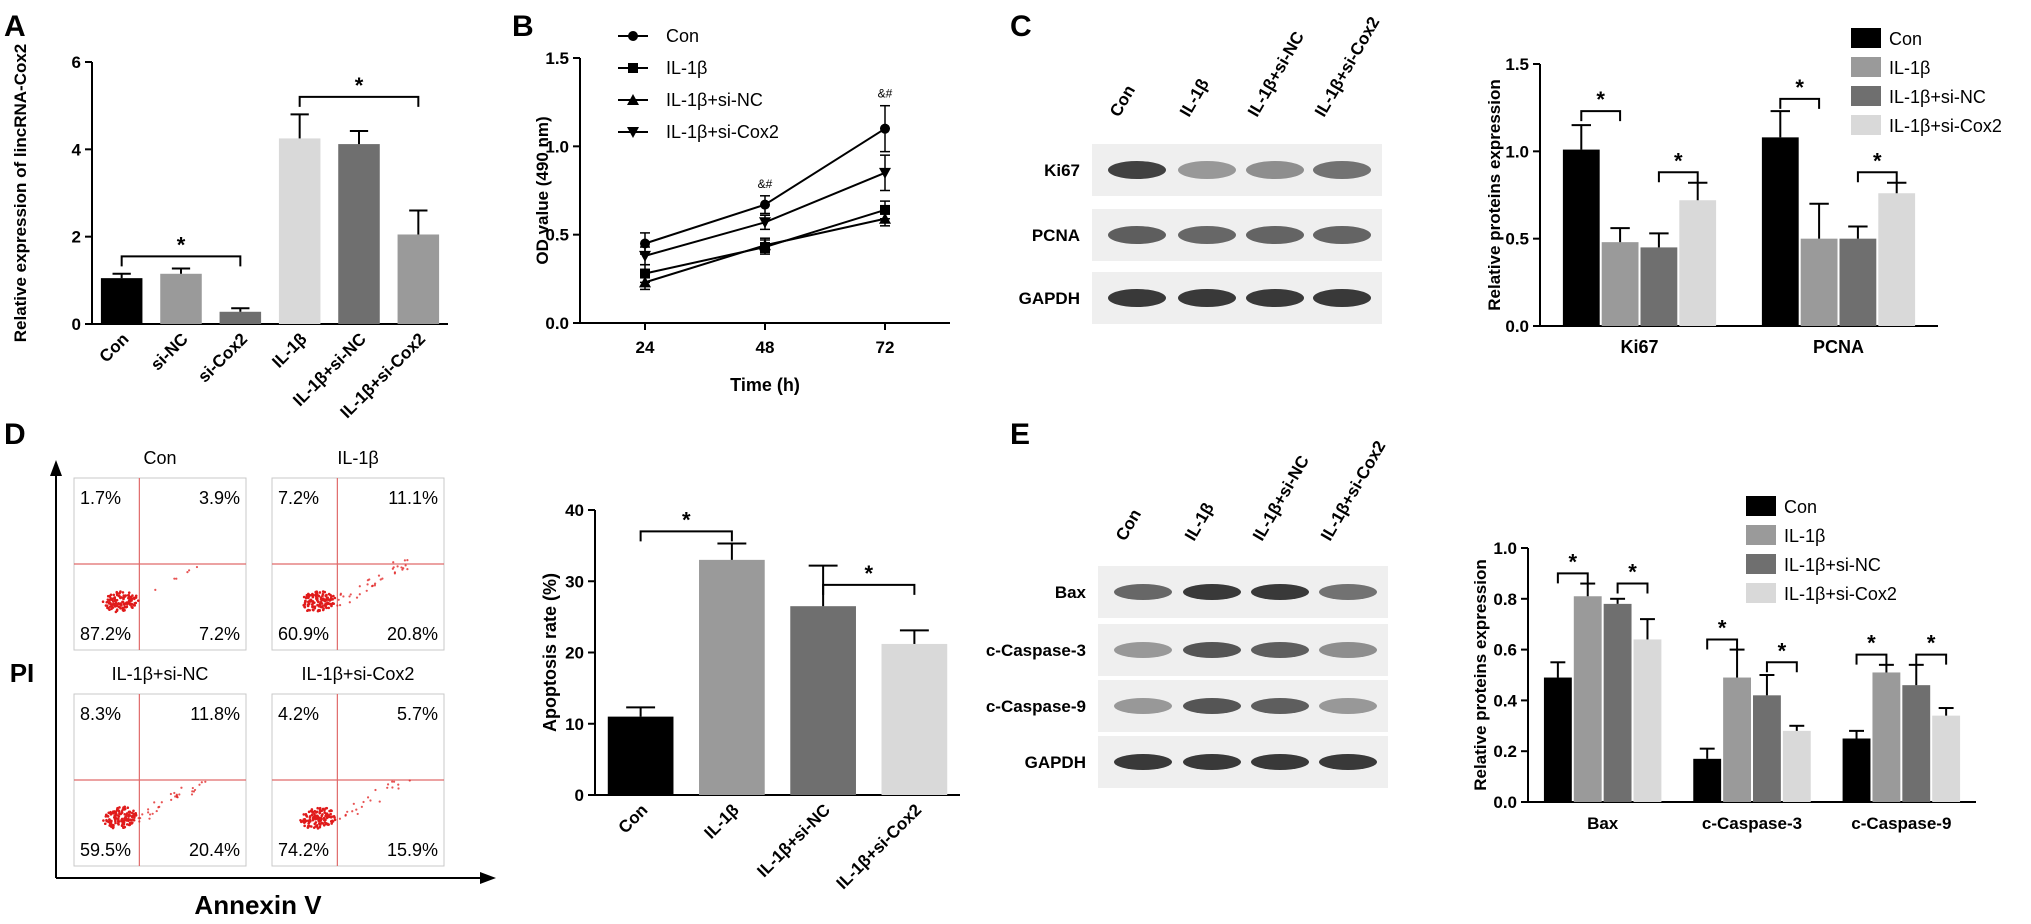 The image size is (2031, 924). Describe the element at coordinates (15, 434) in the screenshot. I see `panel-label-d: D` at that location.